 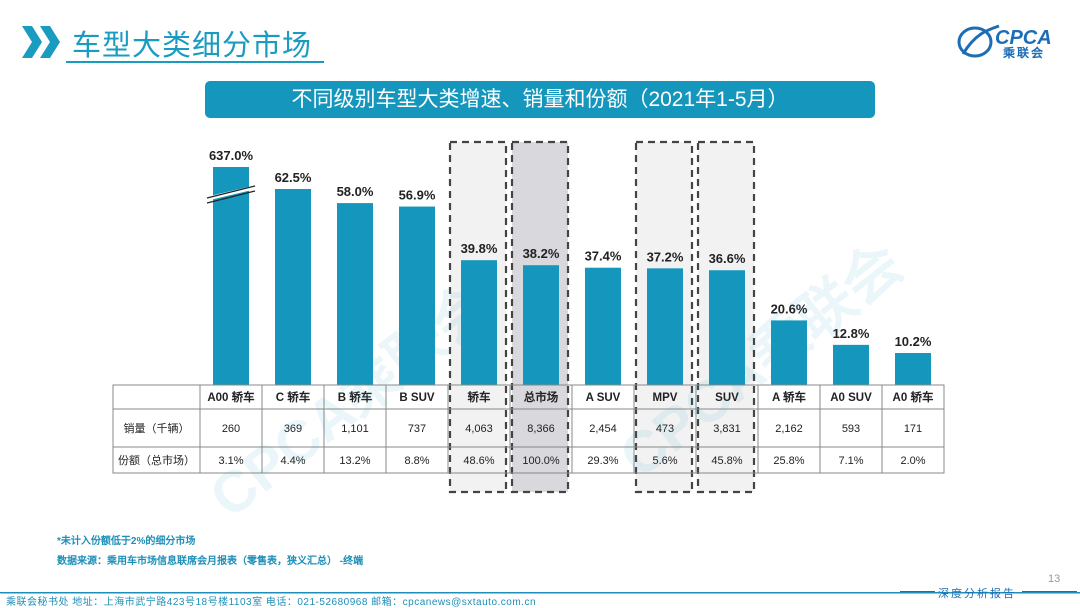 I want to click on table-sales-cell: 593, so click(x=851, y=429).